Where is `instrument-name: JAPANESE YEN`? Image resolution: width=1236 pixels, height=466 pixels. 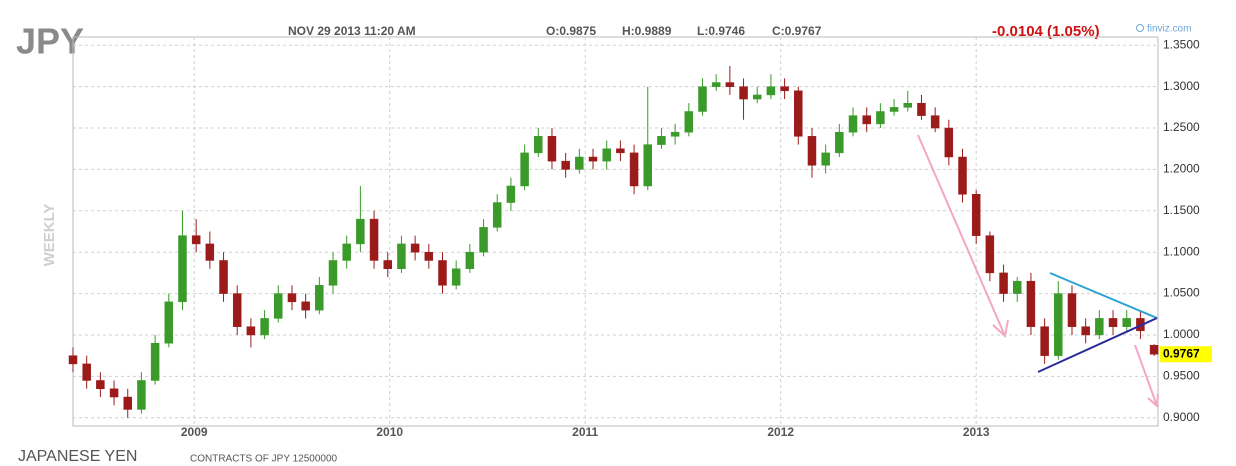
instrument-name: JAPANESE YEN is located at coordinates (77, 456).